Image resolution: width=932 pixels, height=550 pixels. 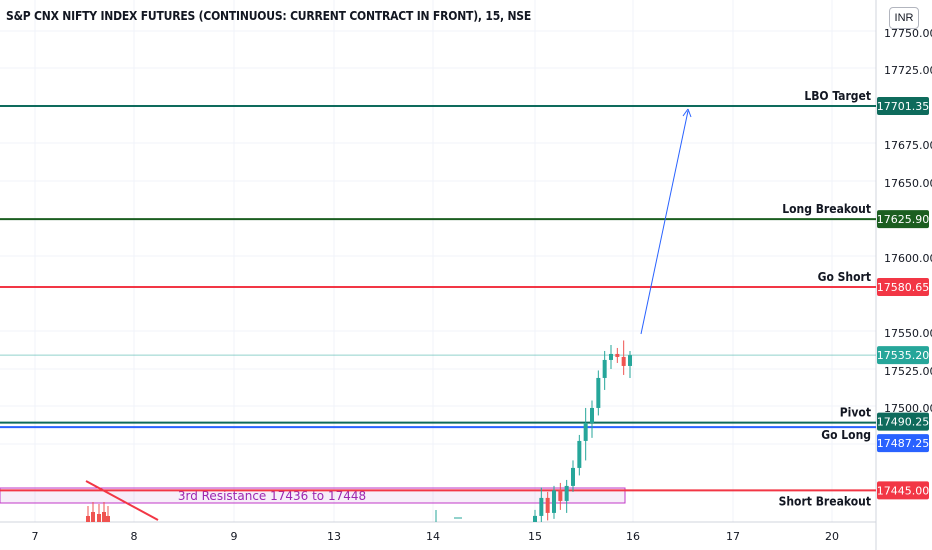 I want to click on x-tick-label: 16, so click(x=633, y=536).